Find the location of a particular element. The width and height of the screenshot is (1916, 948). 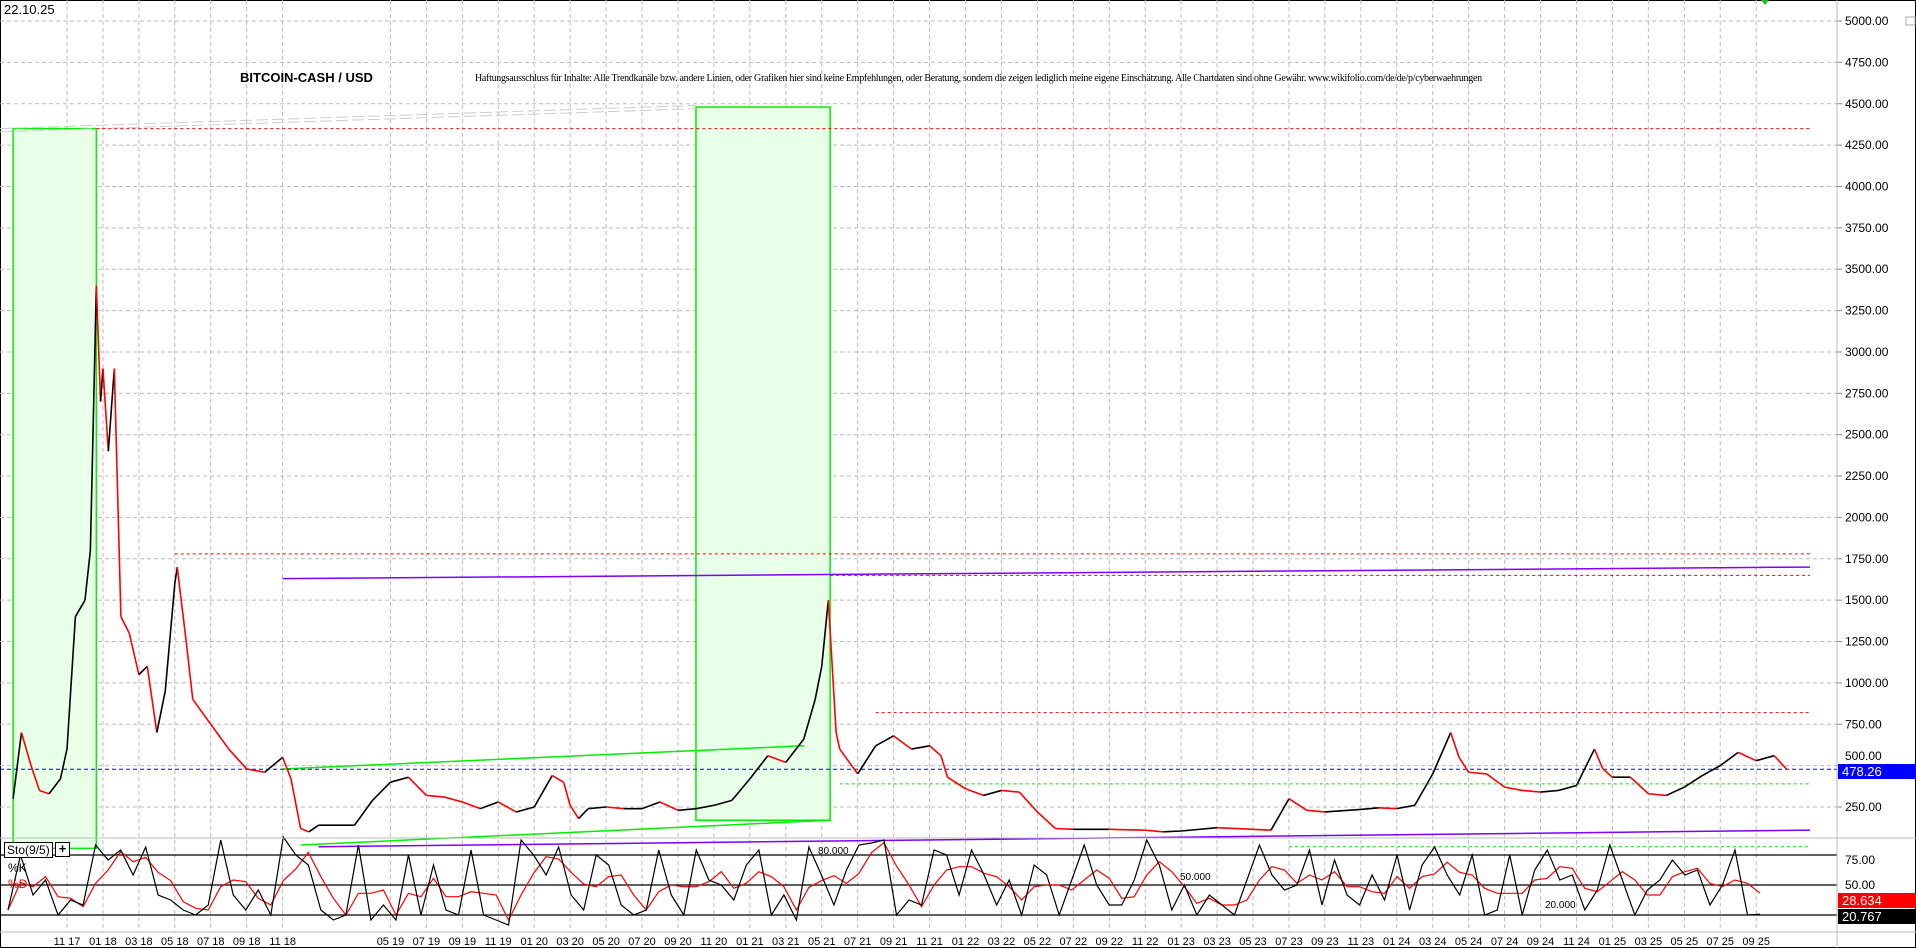

x-tick-label: 05 20 is located at coordinates (606, 942).